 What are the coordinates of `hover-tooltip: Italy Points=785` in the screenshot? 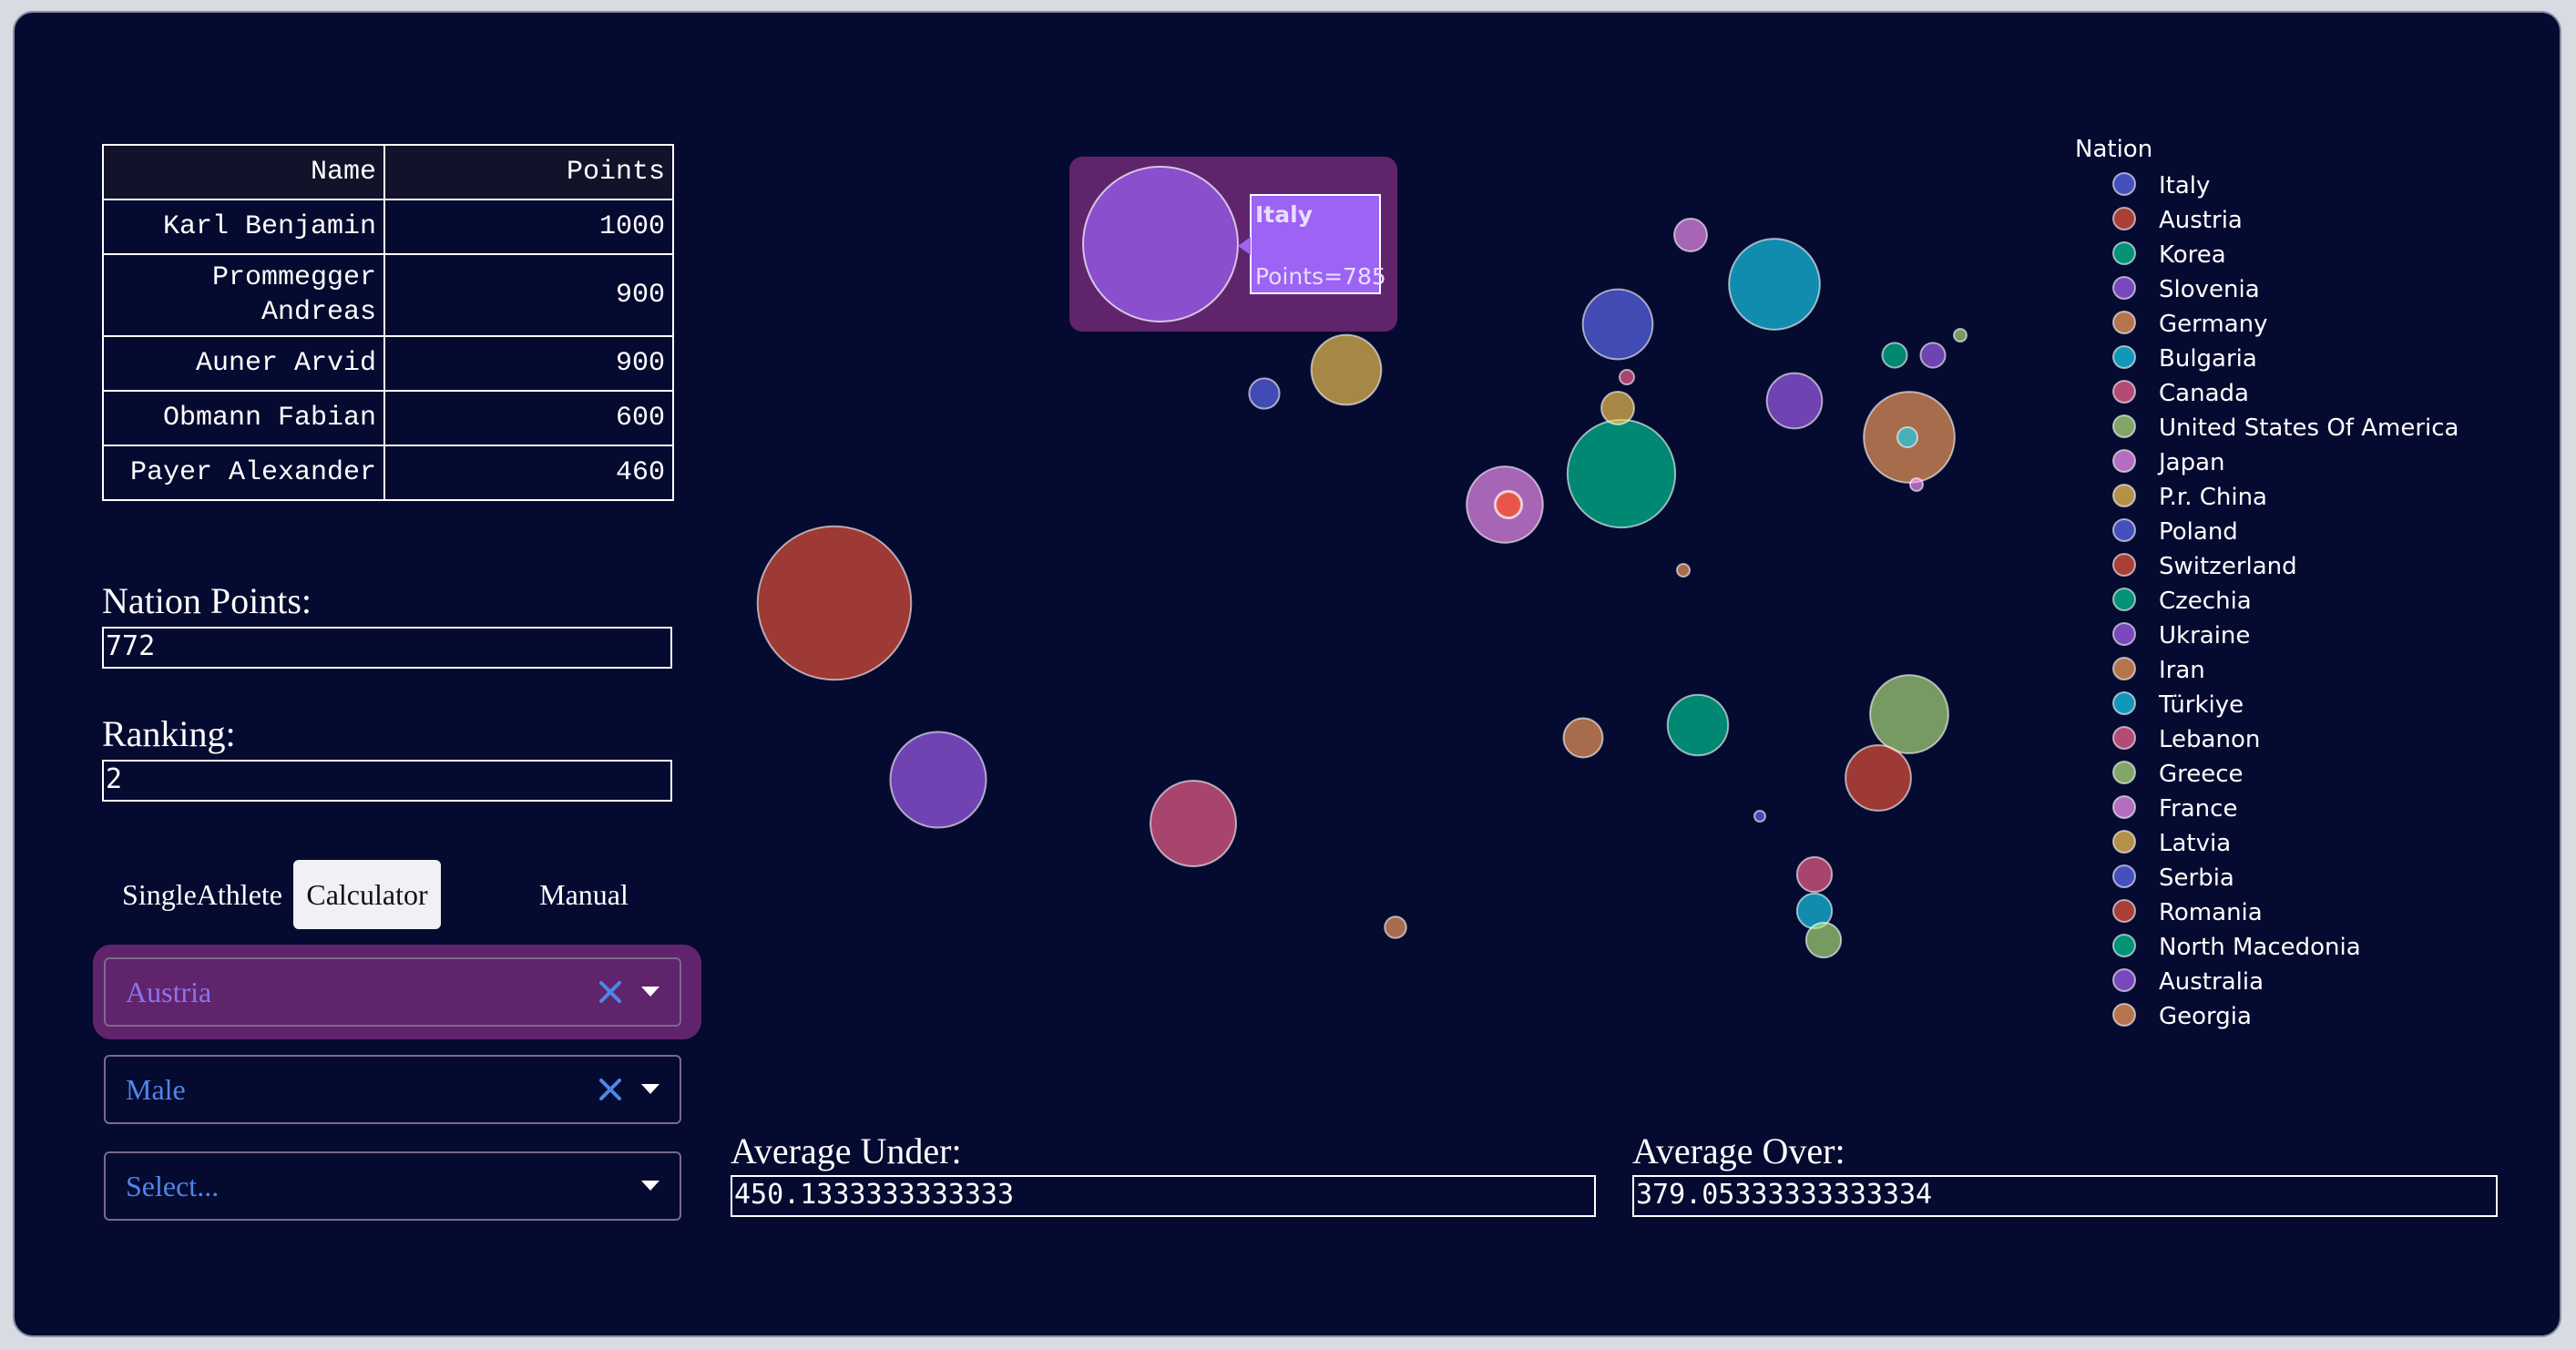 It's located at (1233, 244).